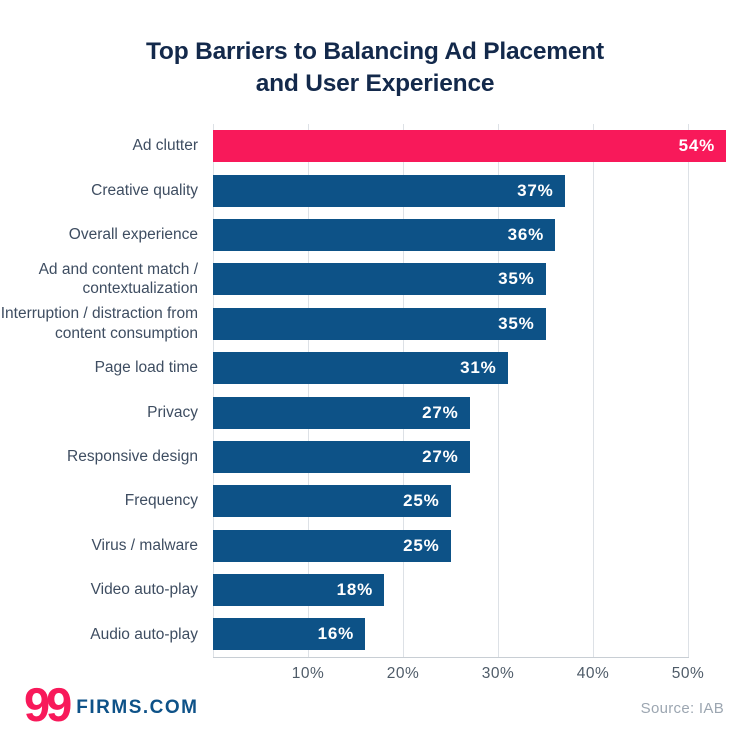 The image size is (750, 750). Describe the element at coordinates (374, 51) in the screenshot. I see `chart-title-line-1: Top Barriers to Balancing Ad Placement` at that location.